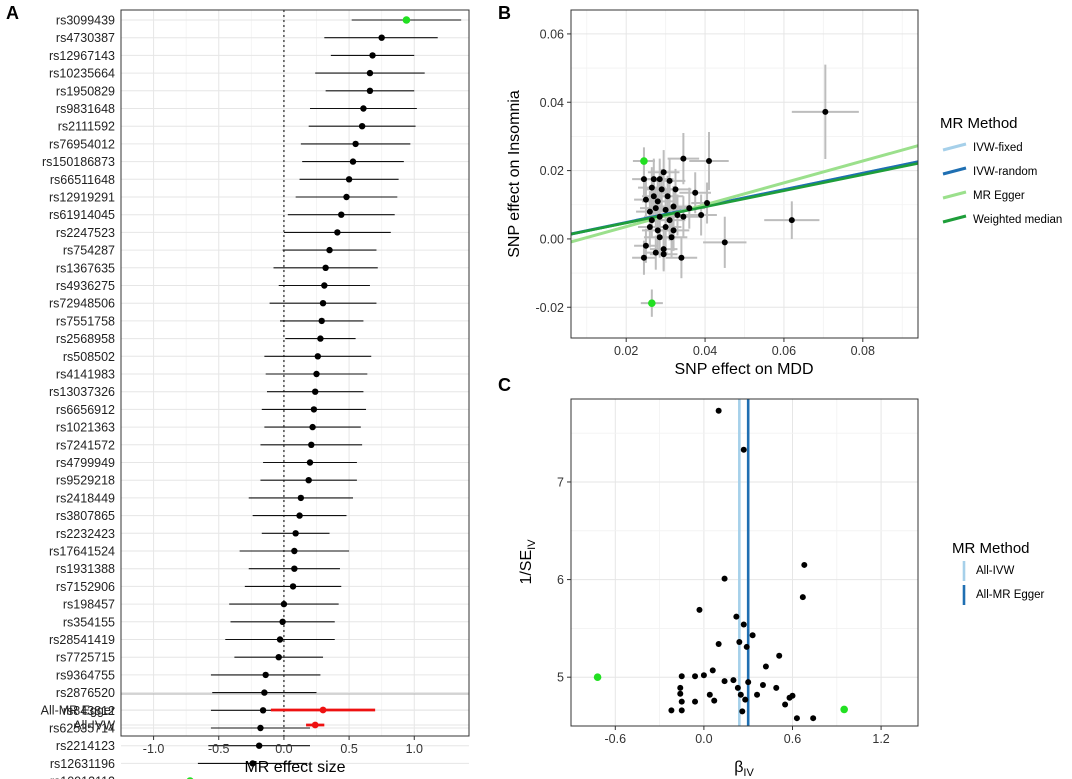  What do you see at coordinates (219, 749) in the screenshot?
I see `forest-x-tick-label: -0.5` at bounding box center [219, 749].